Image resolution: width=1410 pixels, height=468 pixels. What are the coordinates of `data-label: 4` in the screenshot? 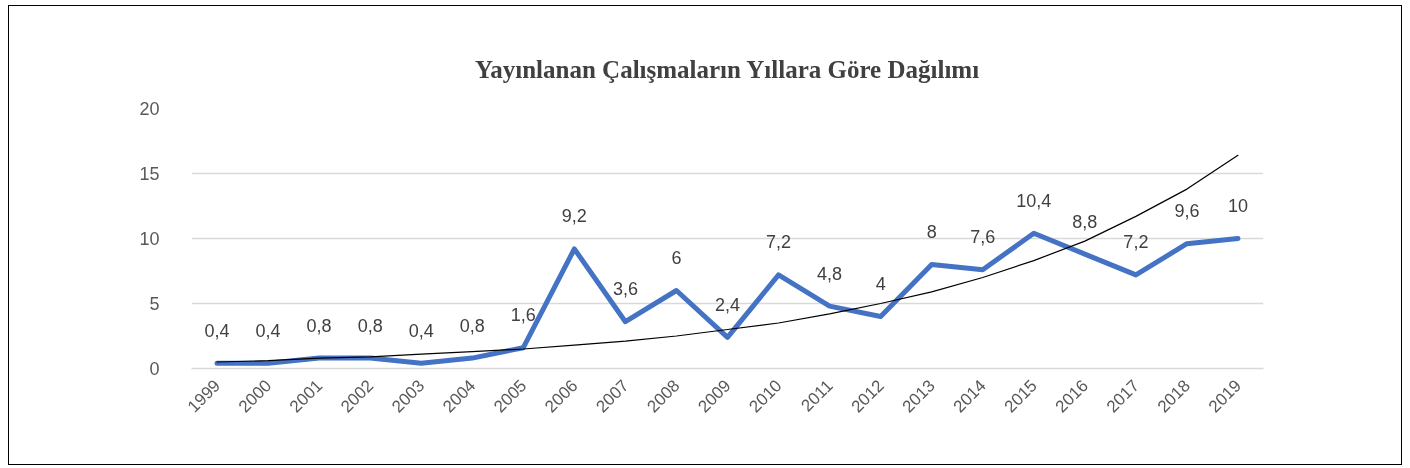 It's located at (880, 284).